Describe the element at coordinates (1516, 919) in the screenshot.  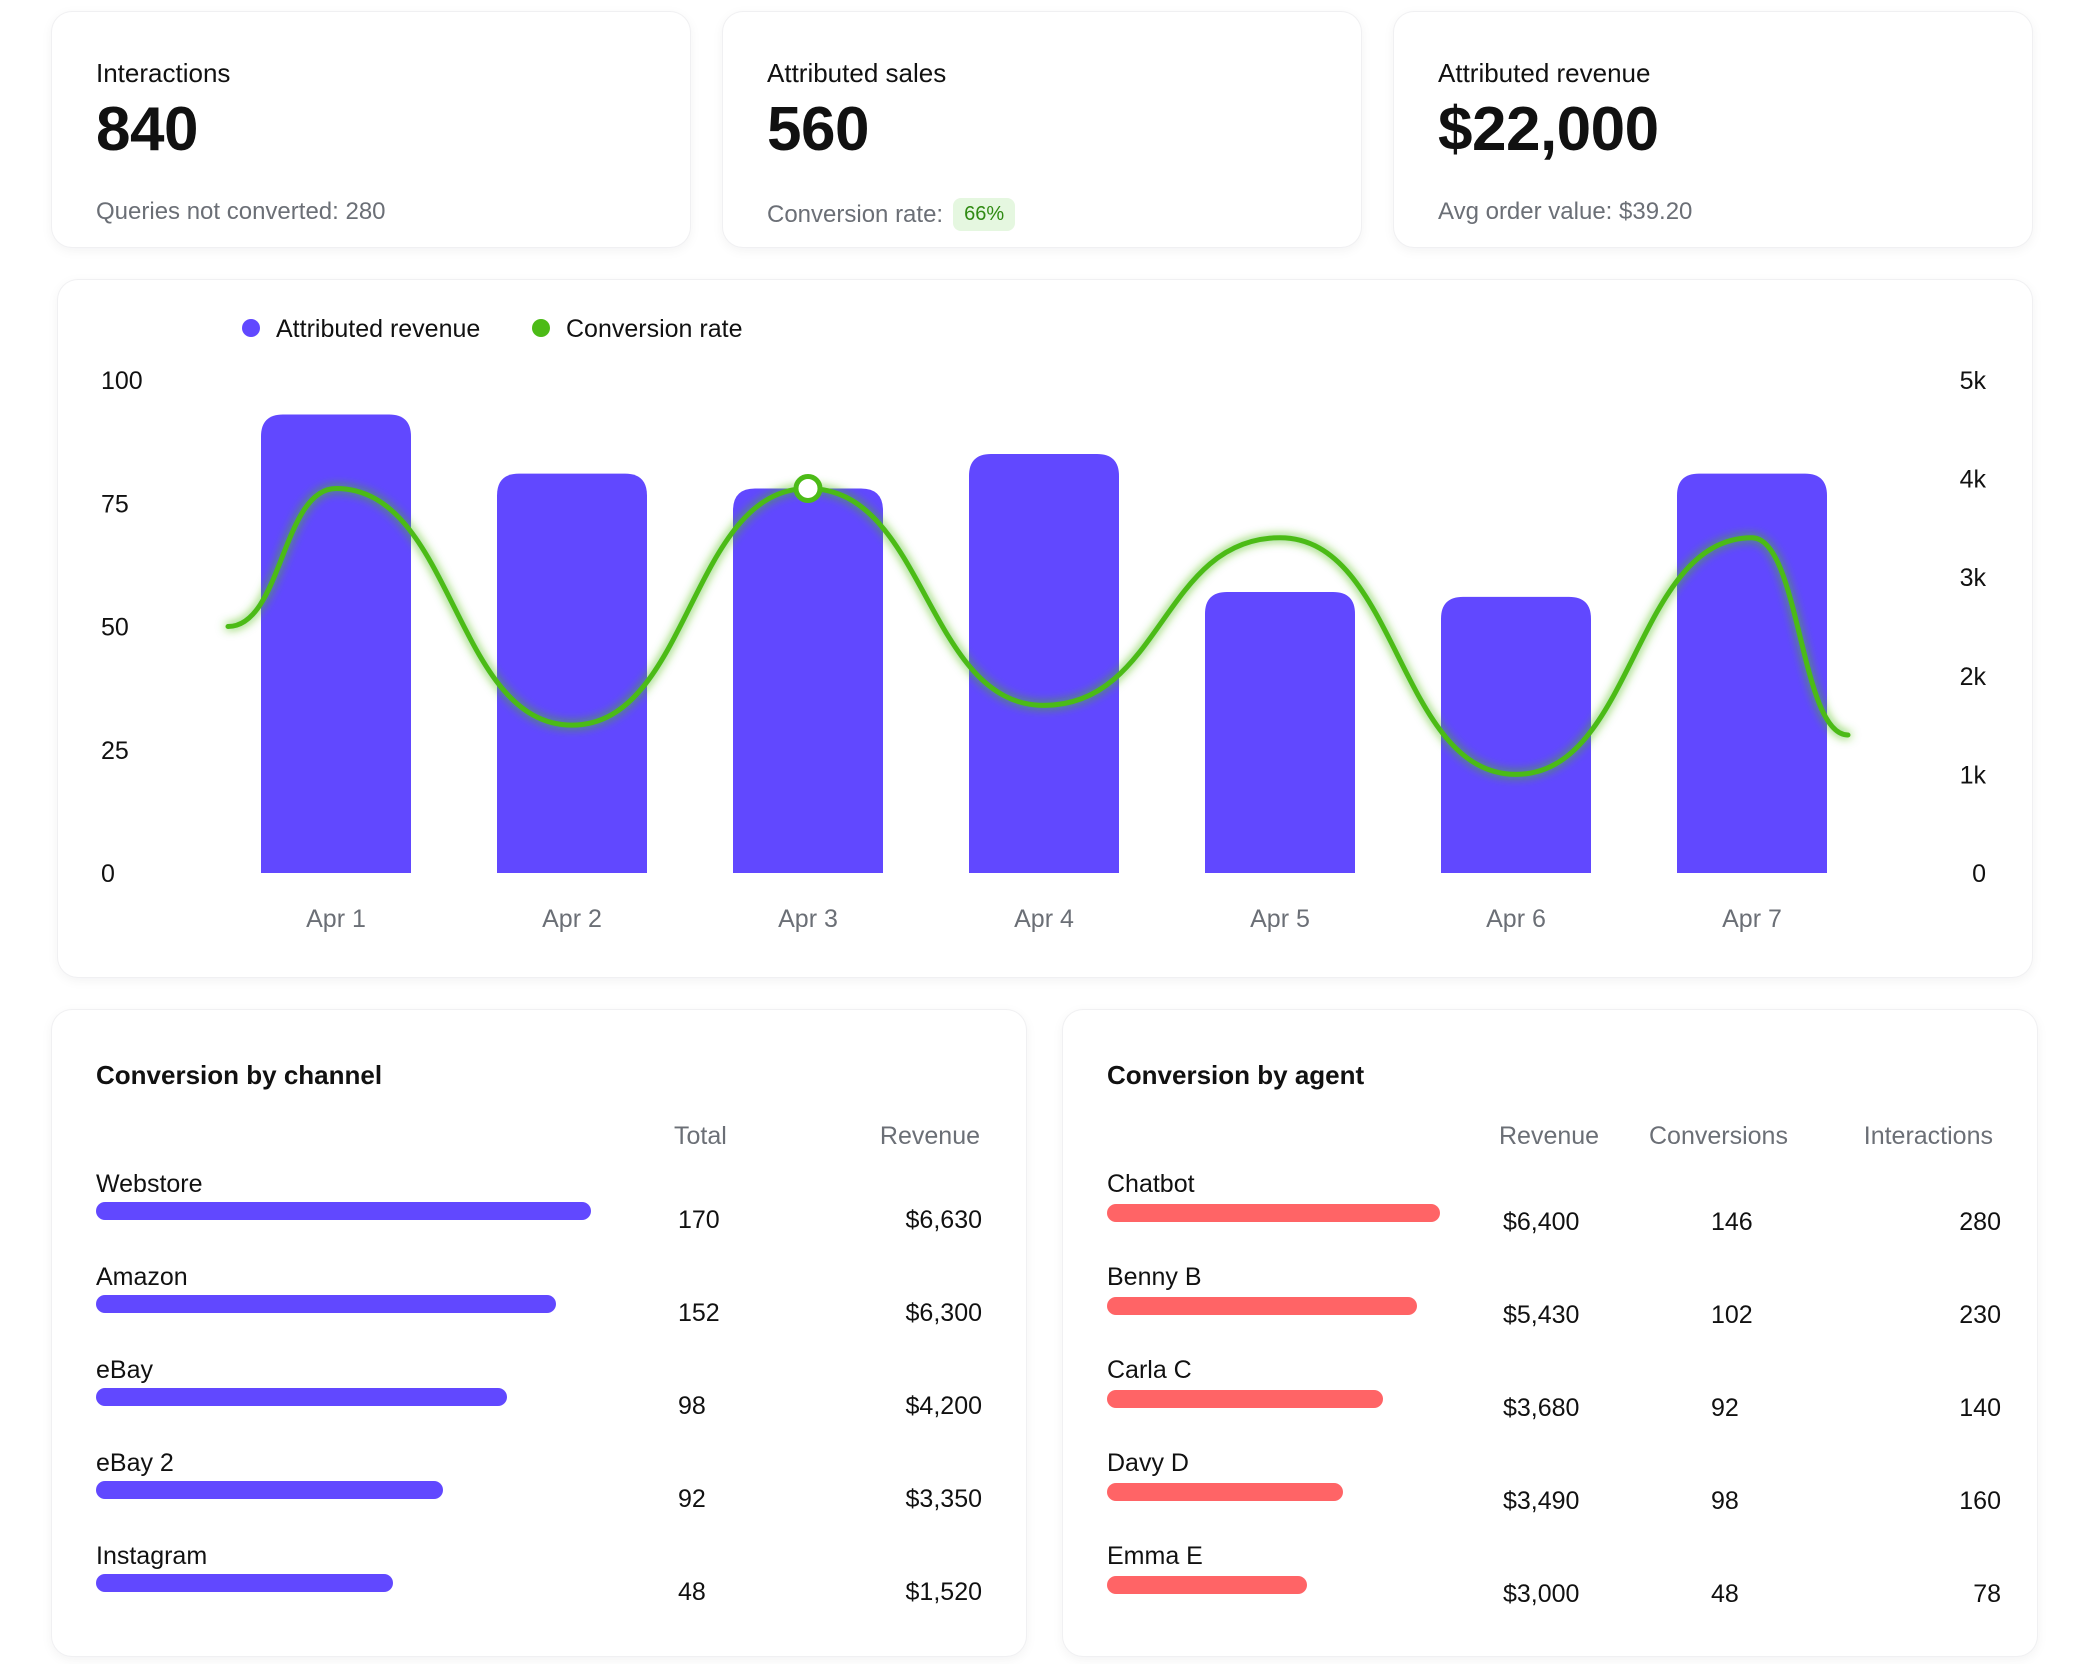
I see `x-axis-tick: Apr 6` at that location.